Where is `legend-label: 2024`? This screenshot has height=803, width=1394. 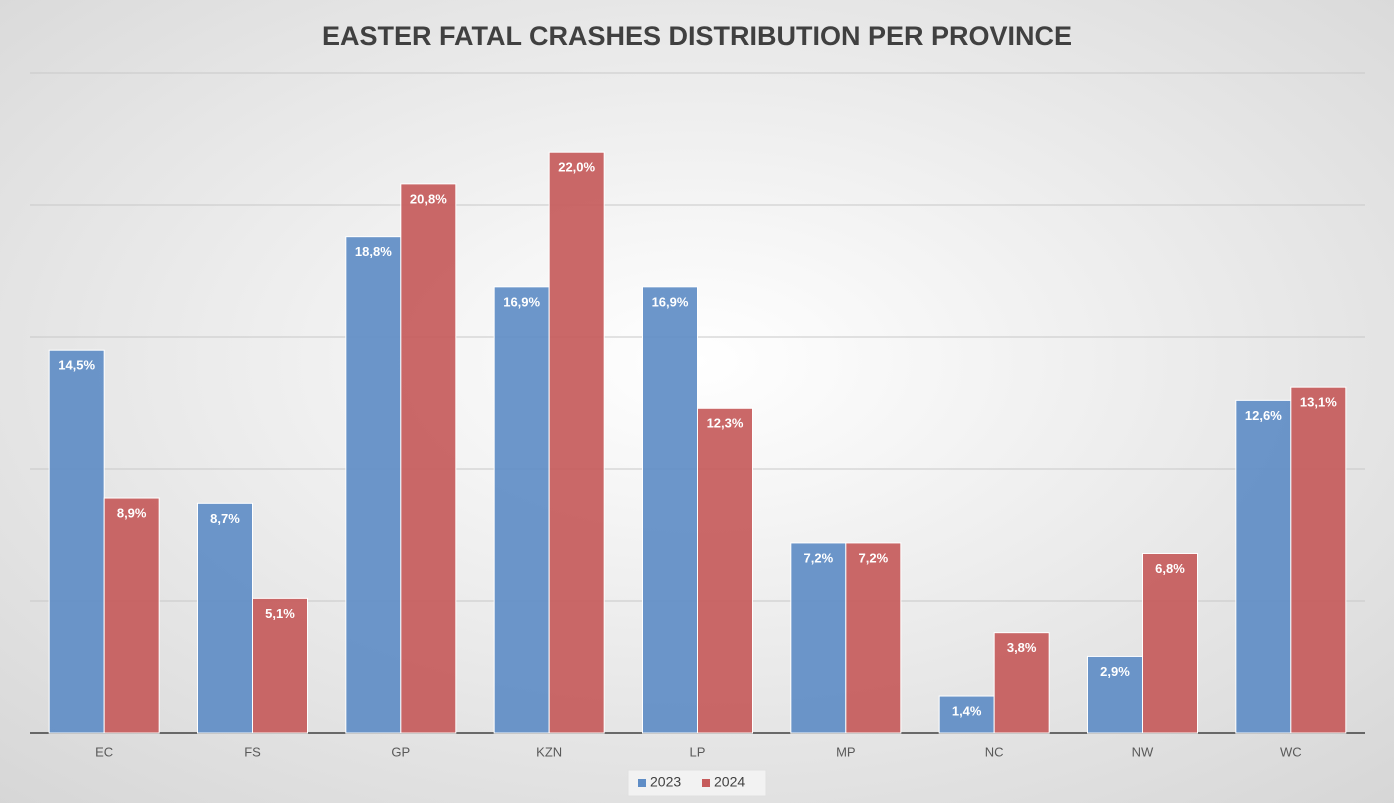 legend-label: 2024 is located at coordinates (729, 782).